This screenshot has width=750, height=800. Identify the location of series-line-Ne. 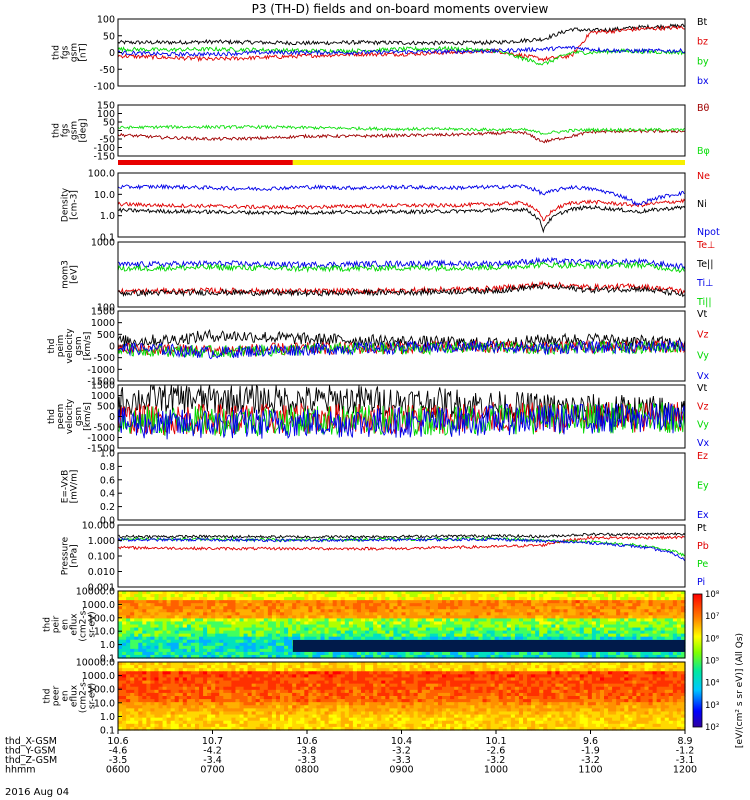
(401, 210).